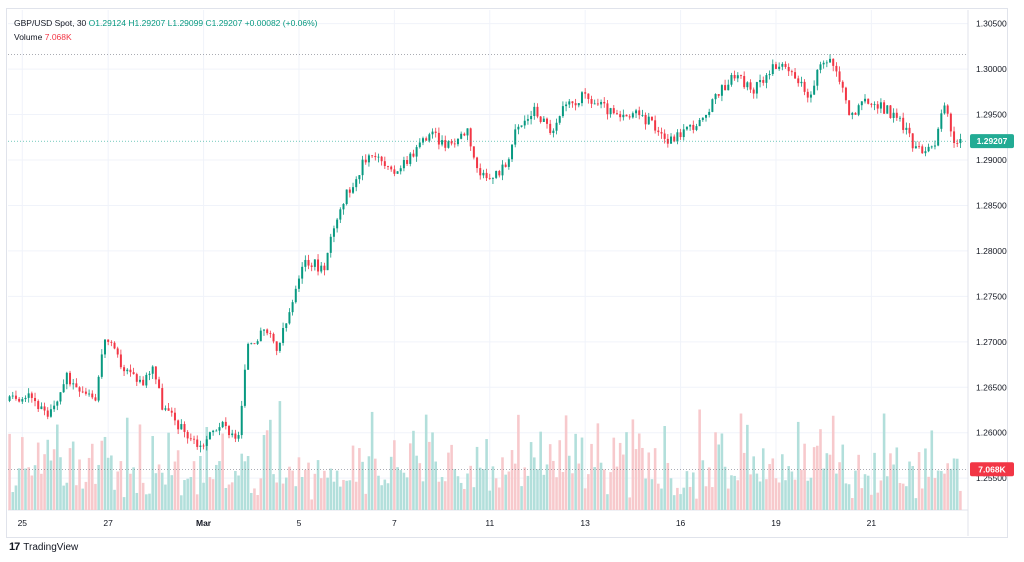 The width and height of the screenshot is (1024, 562). Describe the element at coordinates (991, 69) in the screenshot. I see `price-tick-label: 1.30000` at that location.